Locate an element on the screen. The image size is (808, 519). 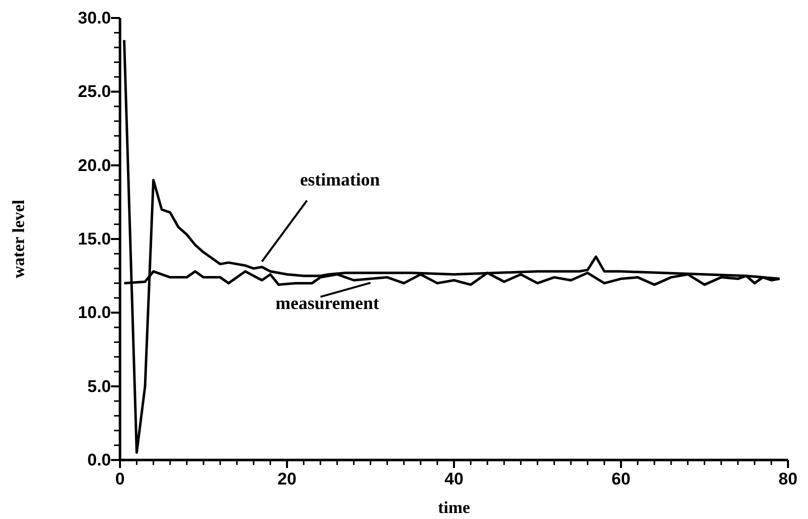
y-tick-label: 30.0 is located at coordinates (94, 18).